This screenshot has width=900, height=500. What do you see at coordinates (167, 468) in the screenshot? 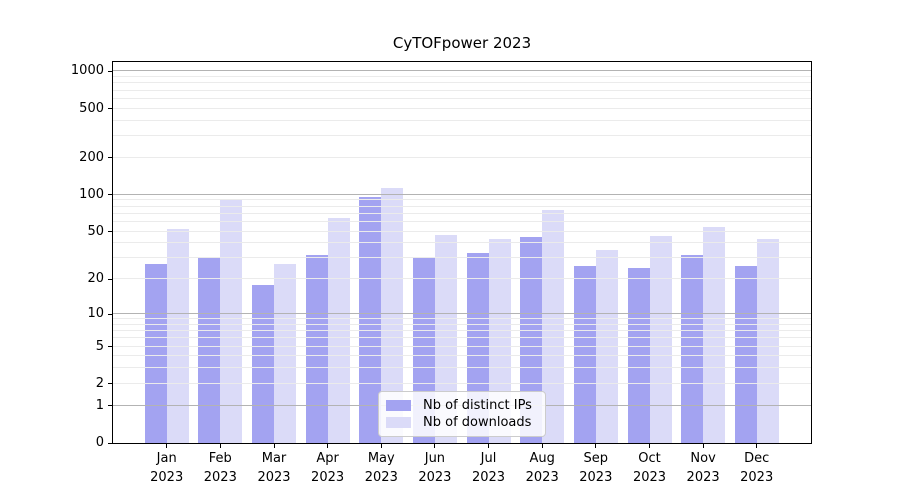
I see `x-tick-label: Jan 2023` at bounding box center [167, 468].